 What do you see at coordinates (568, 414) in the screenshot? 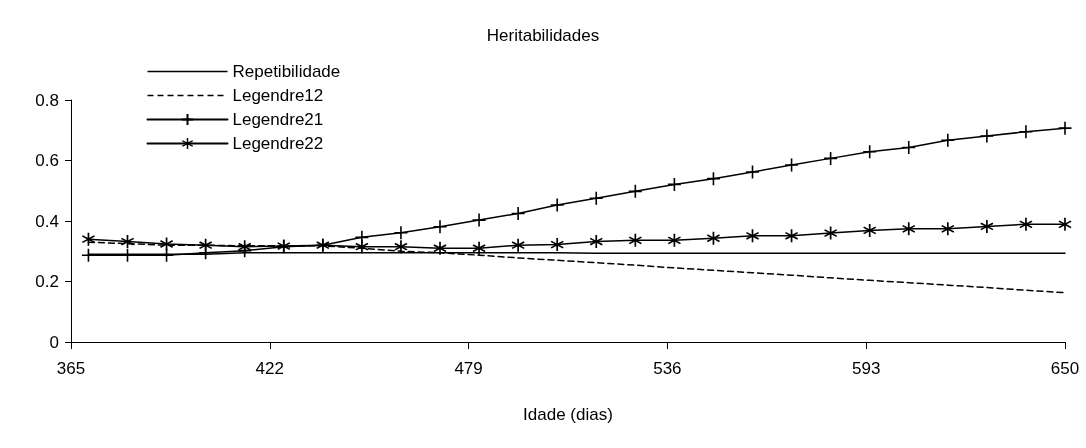
I see `x-axis-title: Idade (dias)` at bounding box center [568, 414].